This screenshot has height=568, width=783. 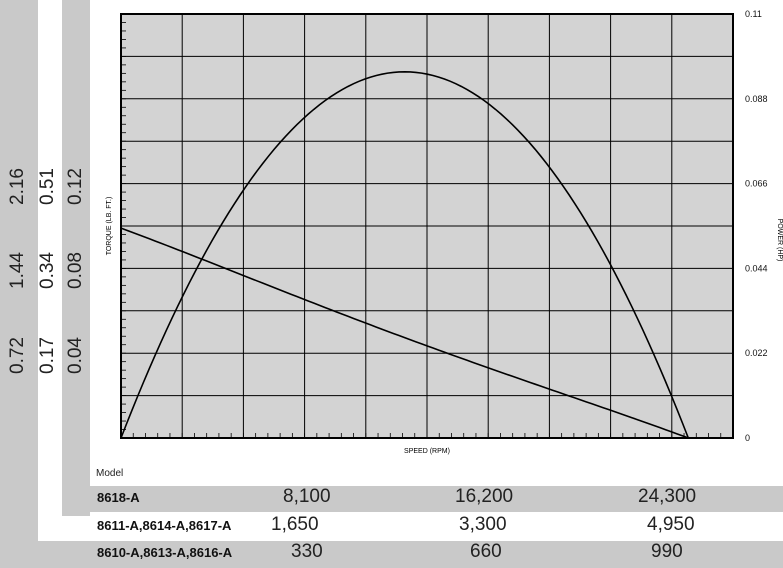 I want to click on power-tick-label: 0.11, so click(x=753, y=14).